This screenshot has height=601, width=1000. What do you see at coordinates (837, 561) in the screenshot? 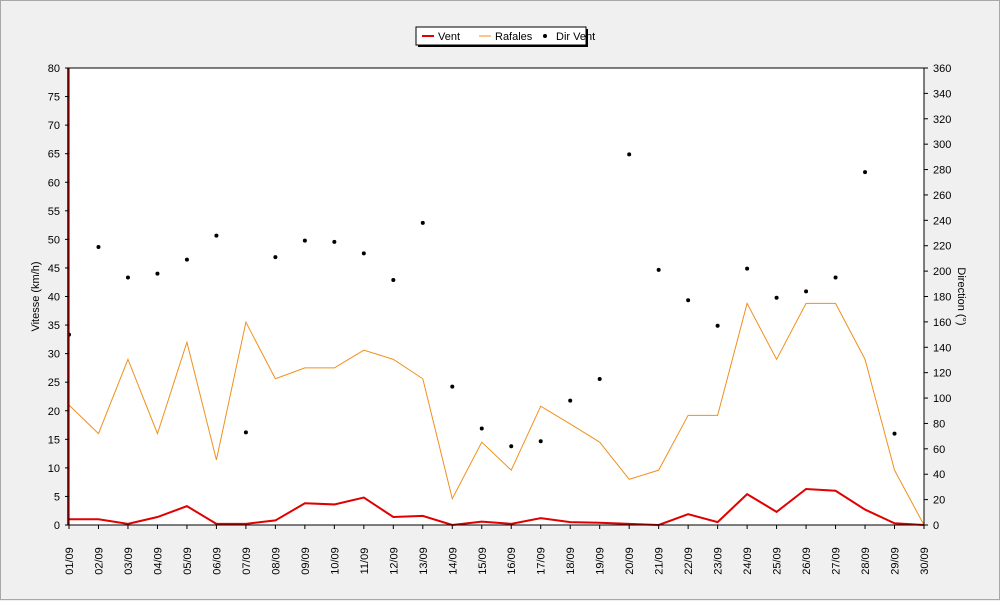
I see `x-tick-label: 27/09` at bounding box center [837, 561].